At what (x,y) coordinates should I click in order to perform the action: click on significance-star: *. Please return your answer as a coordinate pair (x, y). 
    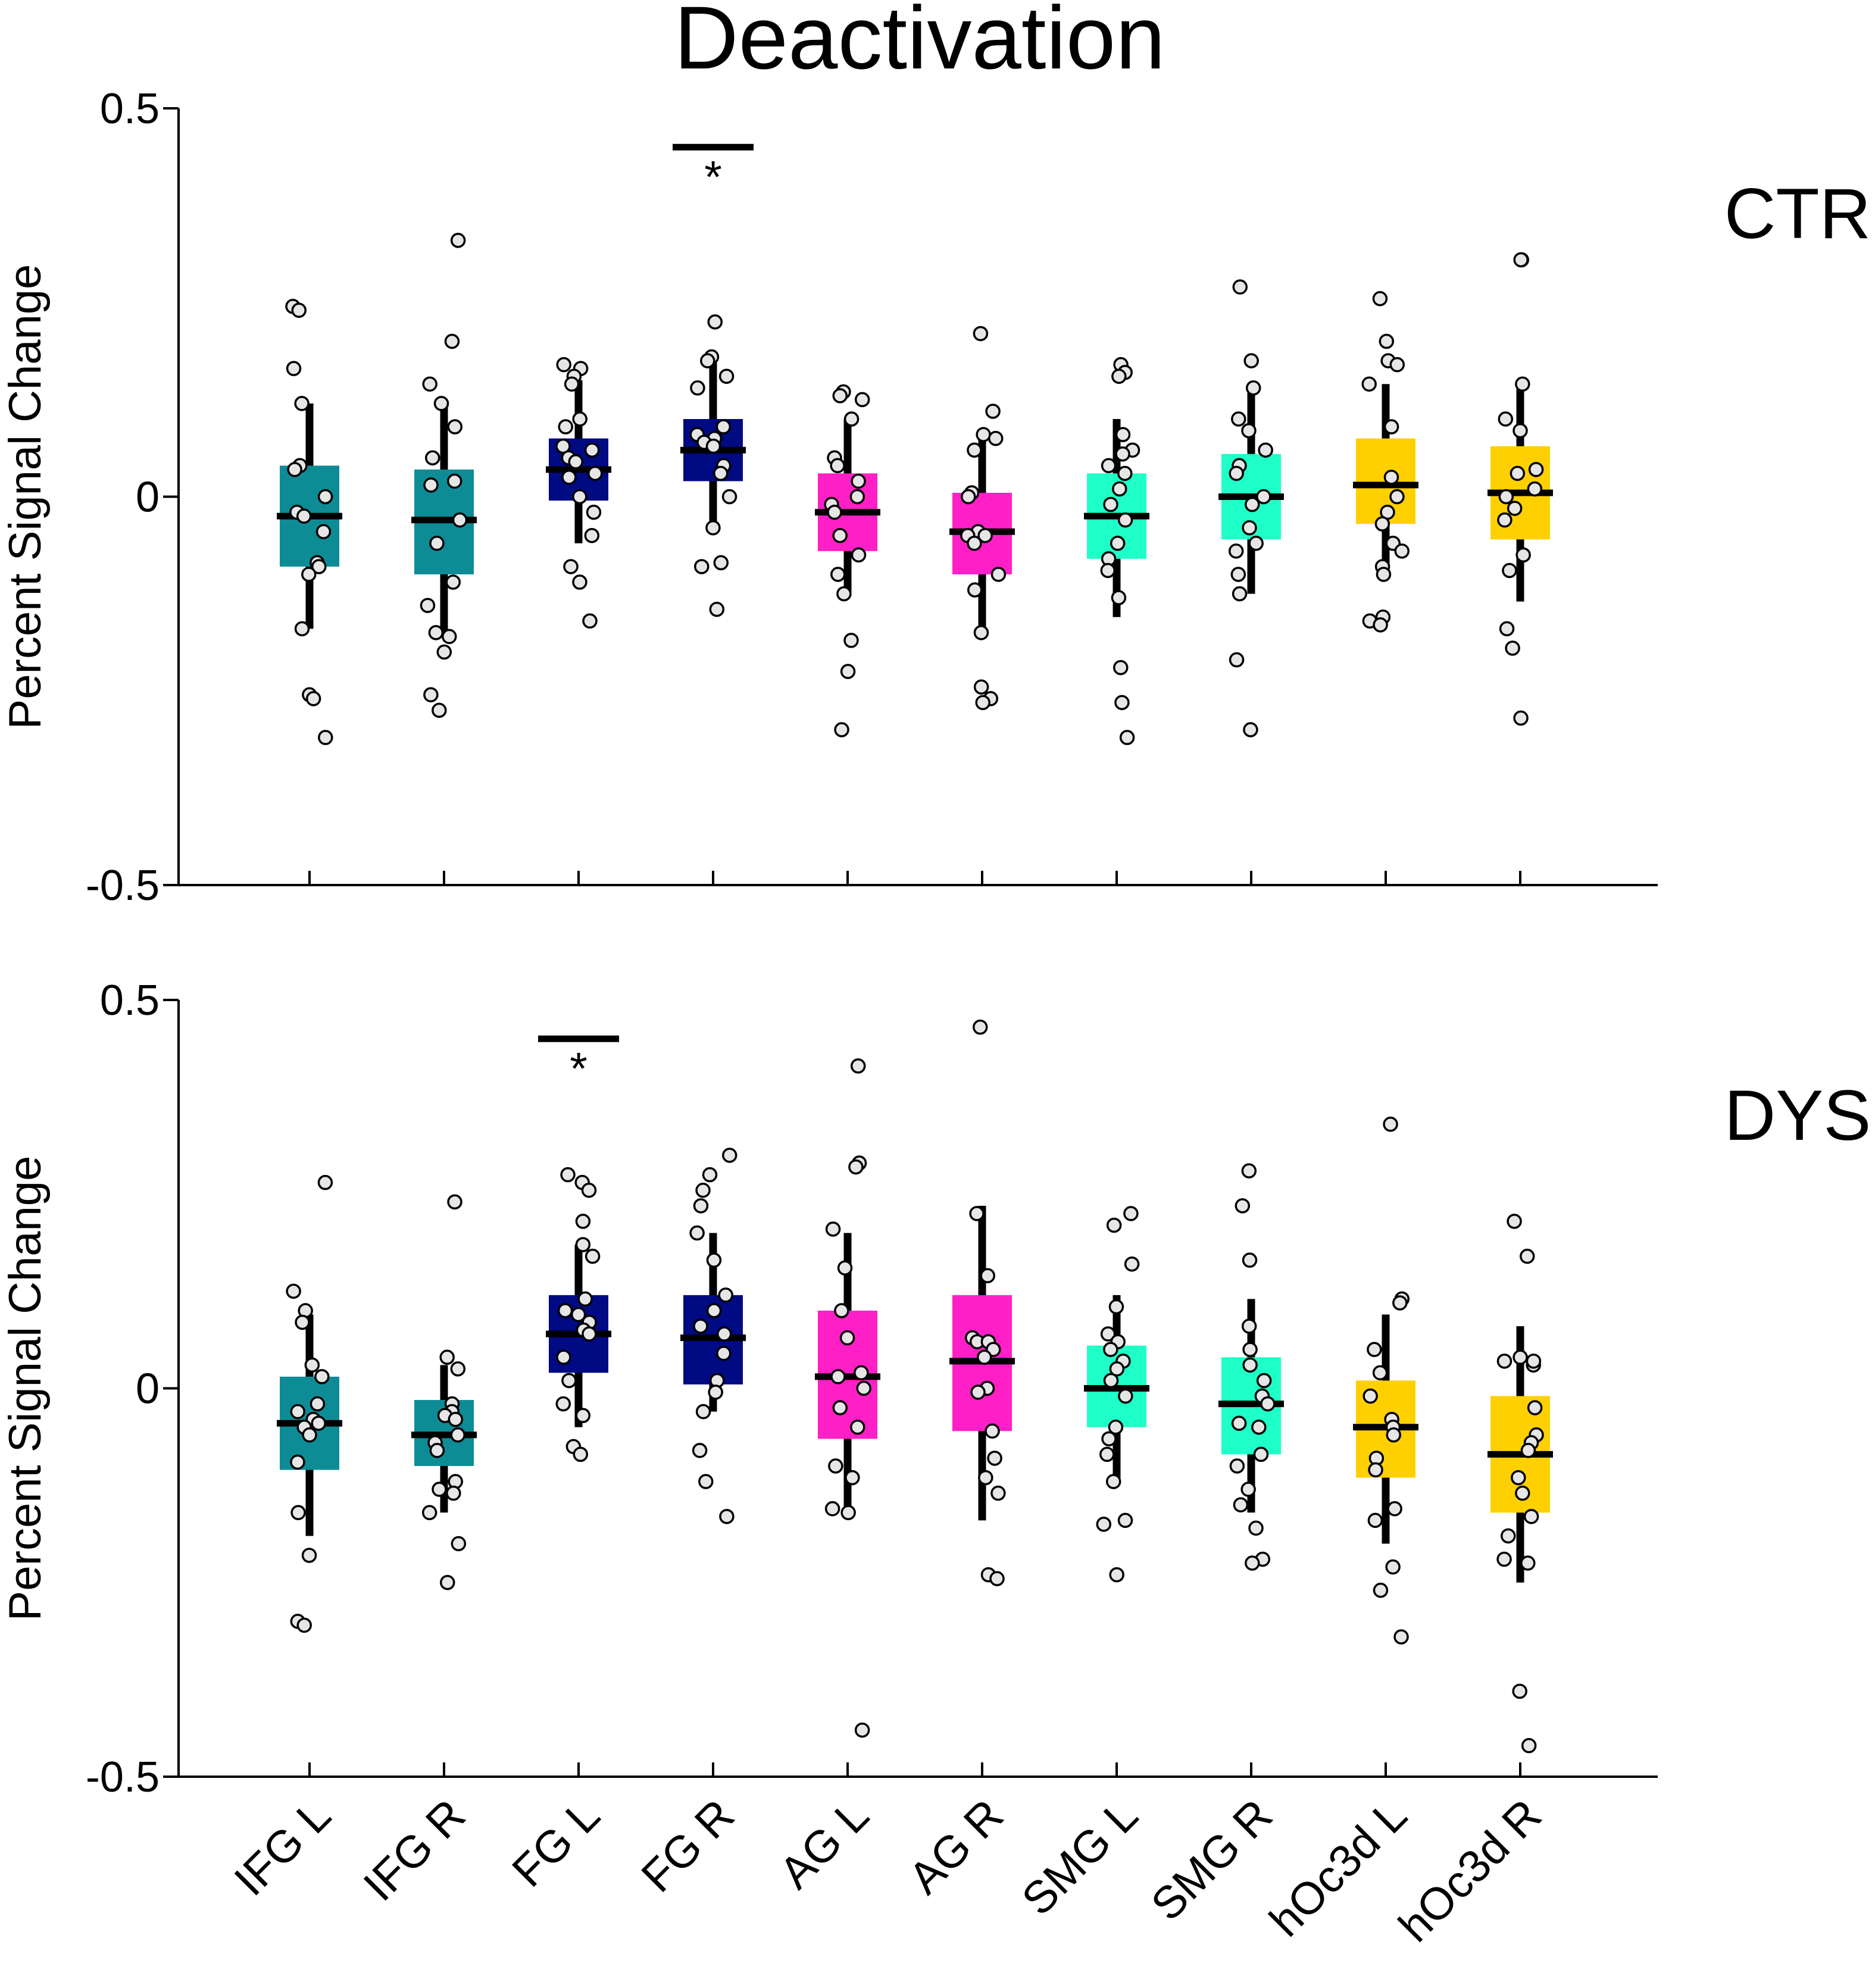
    Looking at the image, I should click on (713, 177).